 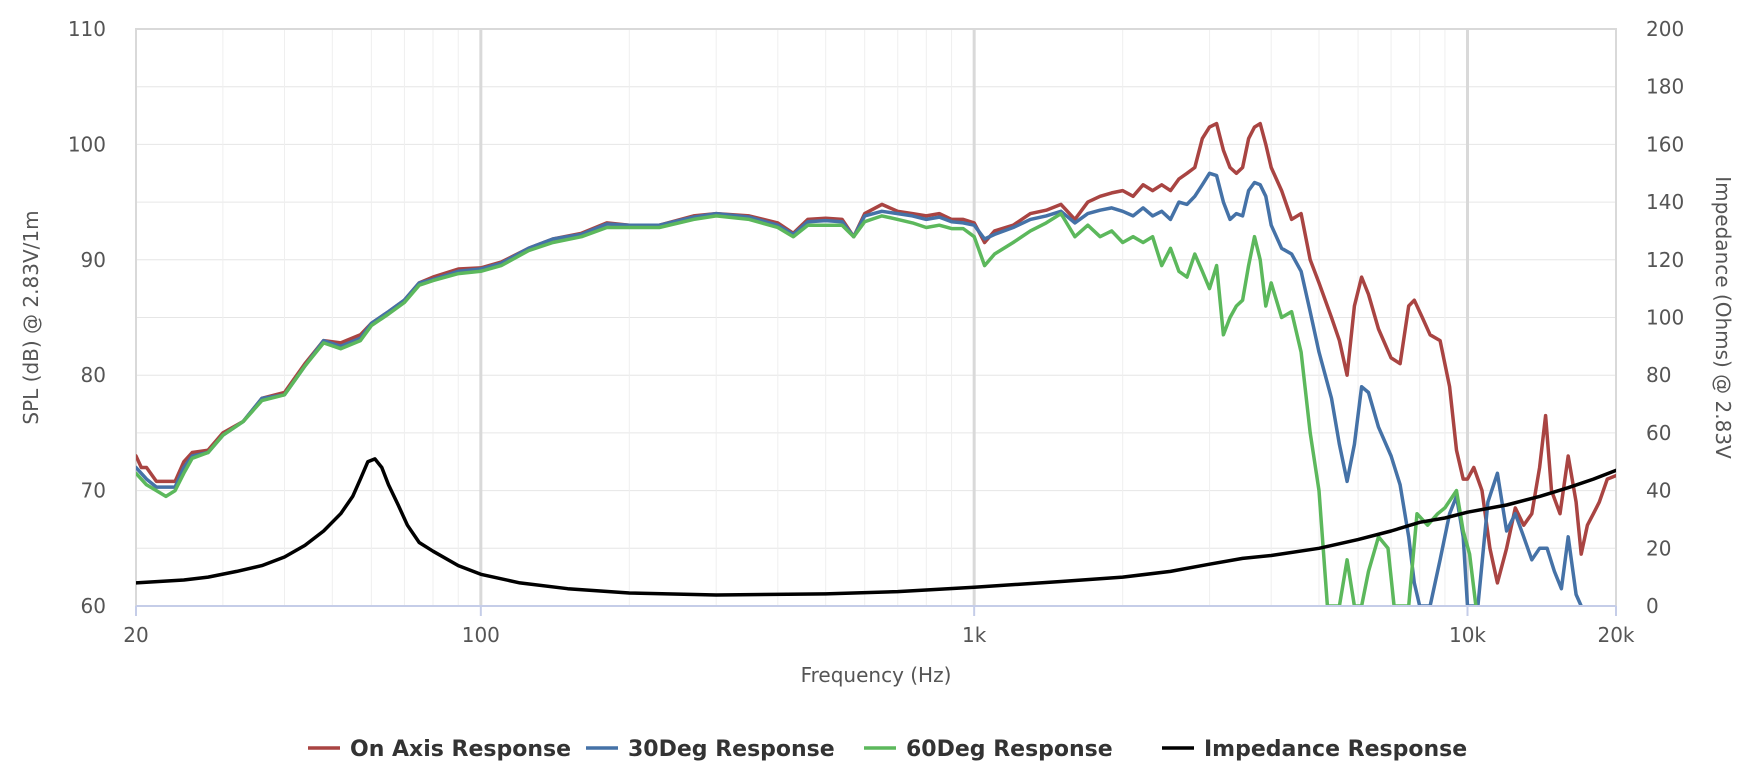 What do you see at coordinates (93, 491) in the screenshot?
I see `y-left-tick-label: 70` at bounding box center [93, 491].